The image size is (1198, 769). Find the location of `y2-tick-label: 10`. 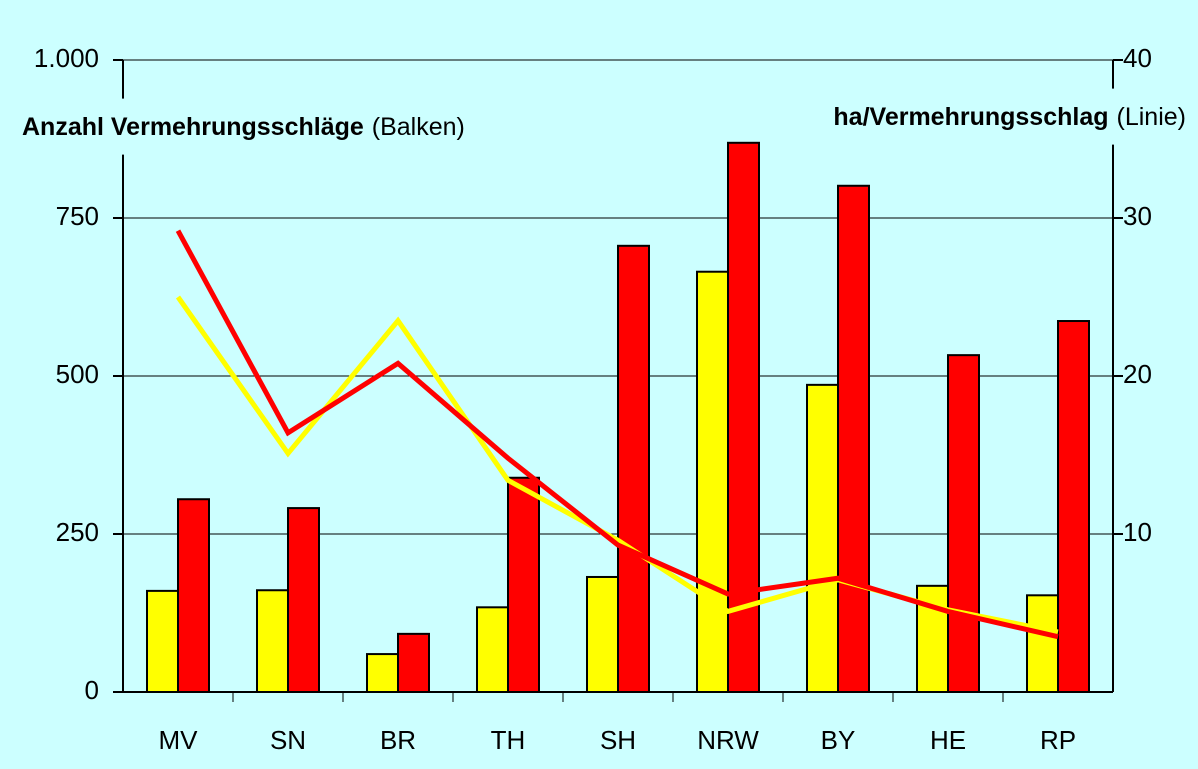

y2-tick-label: 10 is located at coordinates (1137, 532).